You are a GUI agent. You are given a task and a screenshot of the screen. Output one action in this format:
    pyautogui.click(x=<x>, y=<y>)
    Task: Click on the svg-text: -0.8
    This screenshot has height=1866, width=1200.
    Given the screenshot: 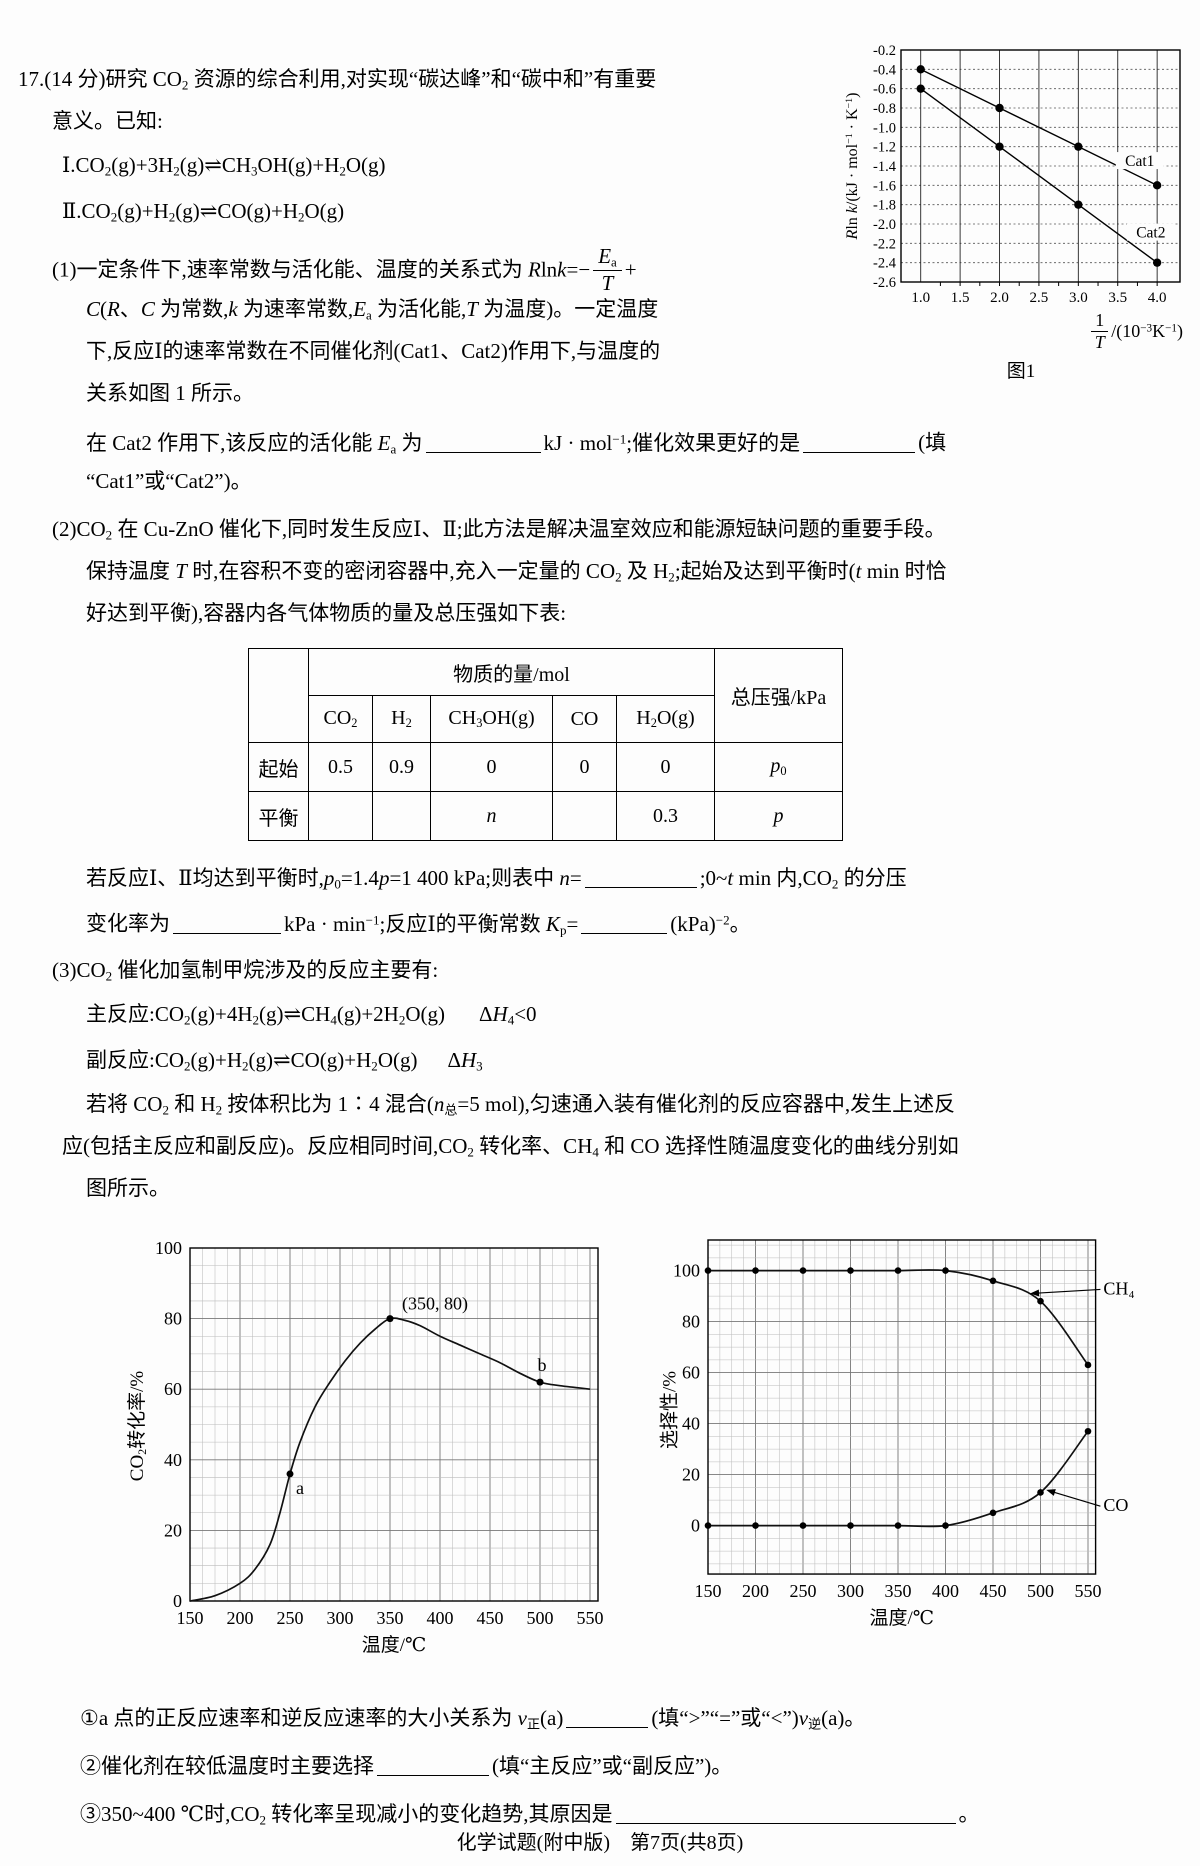 What is the action you would take?
    pyautogui.click(x=884, y=109)
    